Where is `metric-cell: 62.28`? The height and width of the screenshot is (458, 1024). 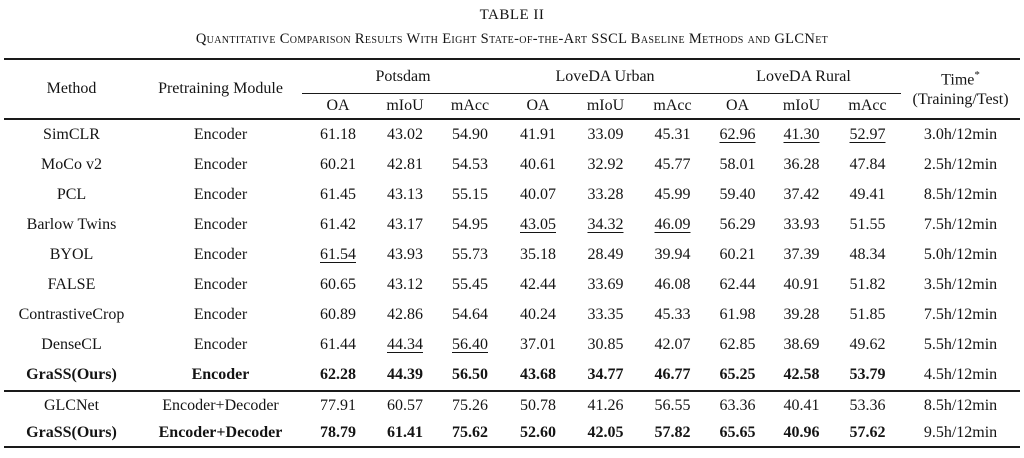
metric-cell: 62.28 is located at coordinates (338, 374).